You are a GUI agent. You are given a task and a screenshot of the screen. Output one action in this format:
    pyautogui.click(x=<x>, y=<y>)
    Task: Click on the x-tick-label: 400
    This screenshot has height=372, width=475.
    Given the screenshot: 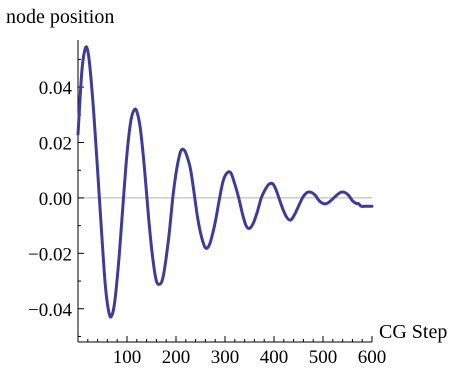 What is the action you would take?
    pyautogui.click(x=274, y=357)
    